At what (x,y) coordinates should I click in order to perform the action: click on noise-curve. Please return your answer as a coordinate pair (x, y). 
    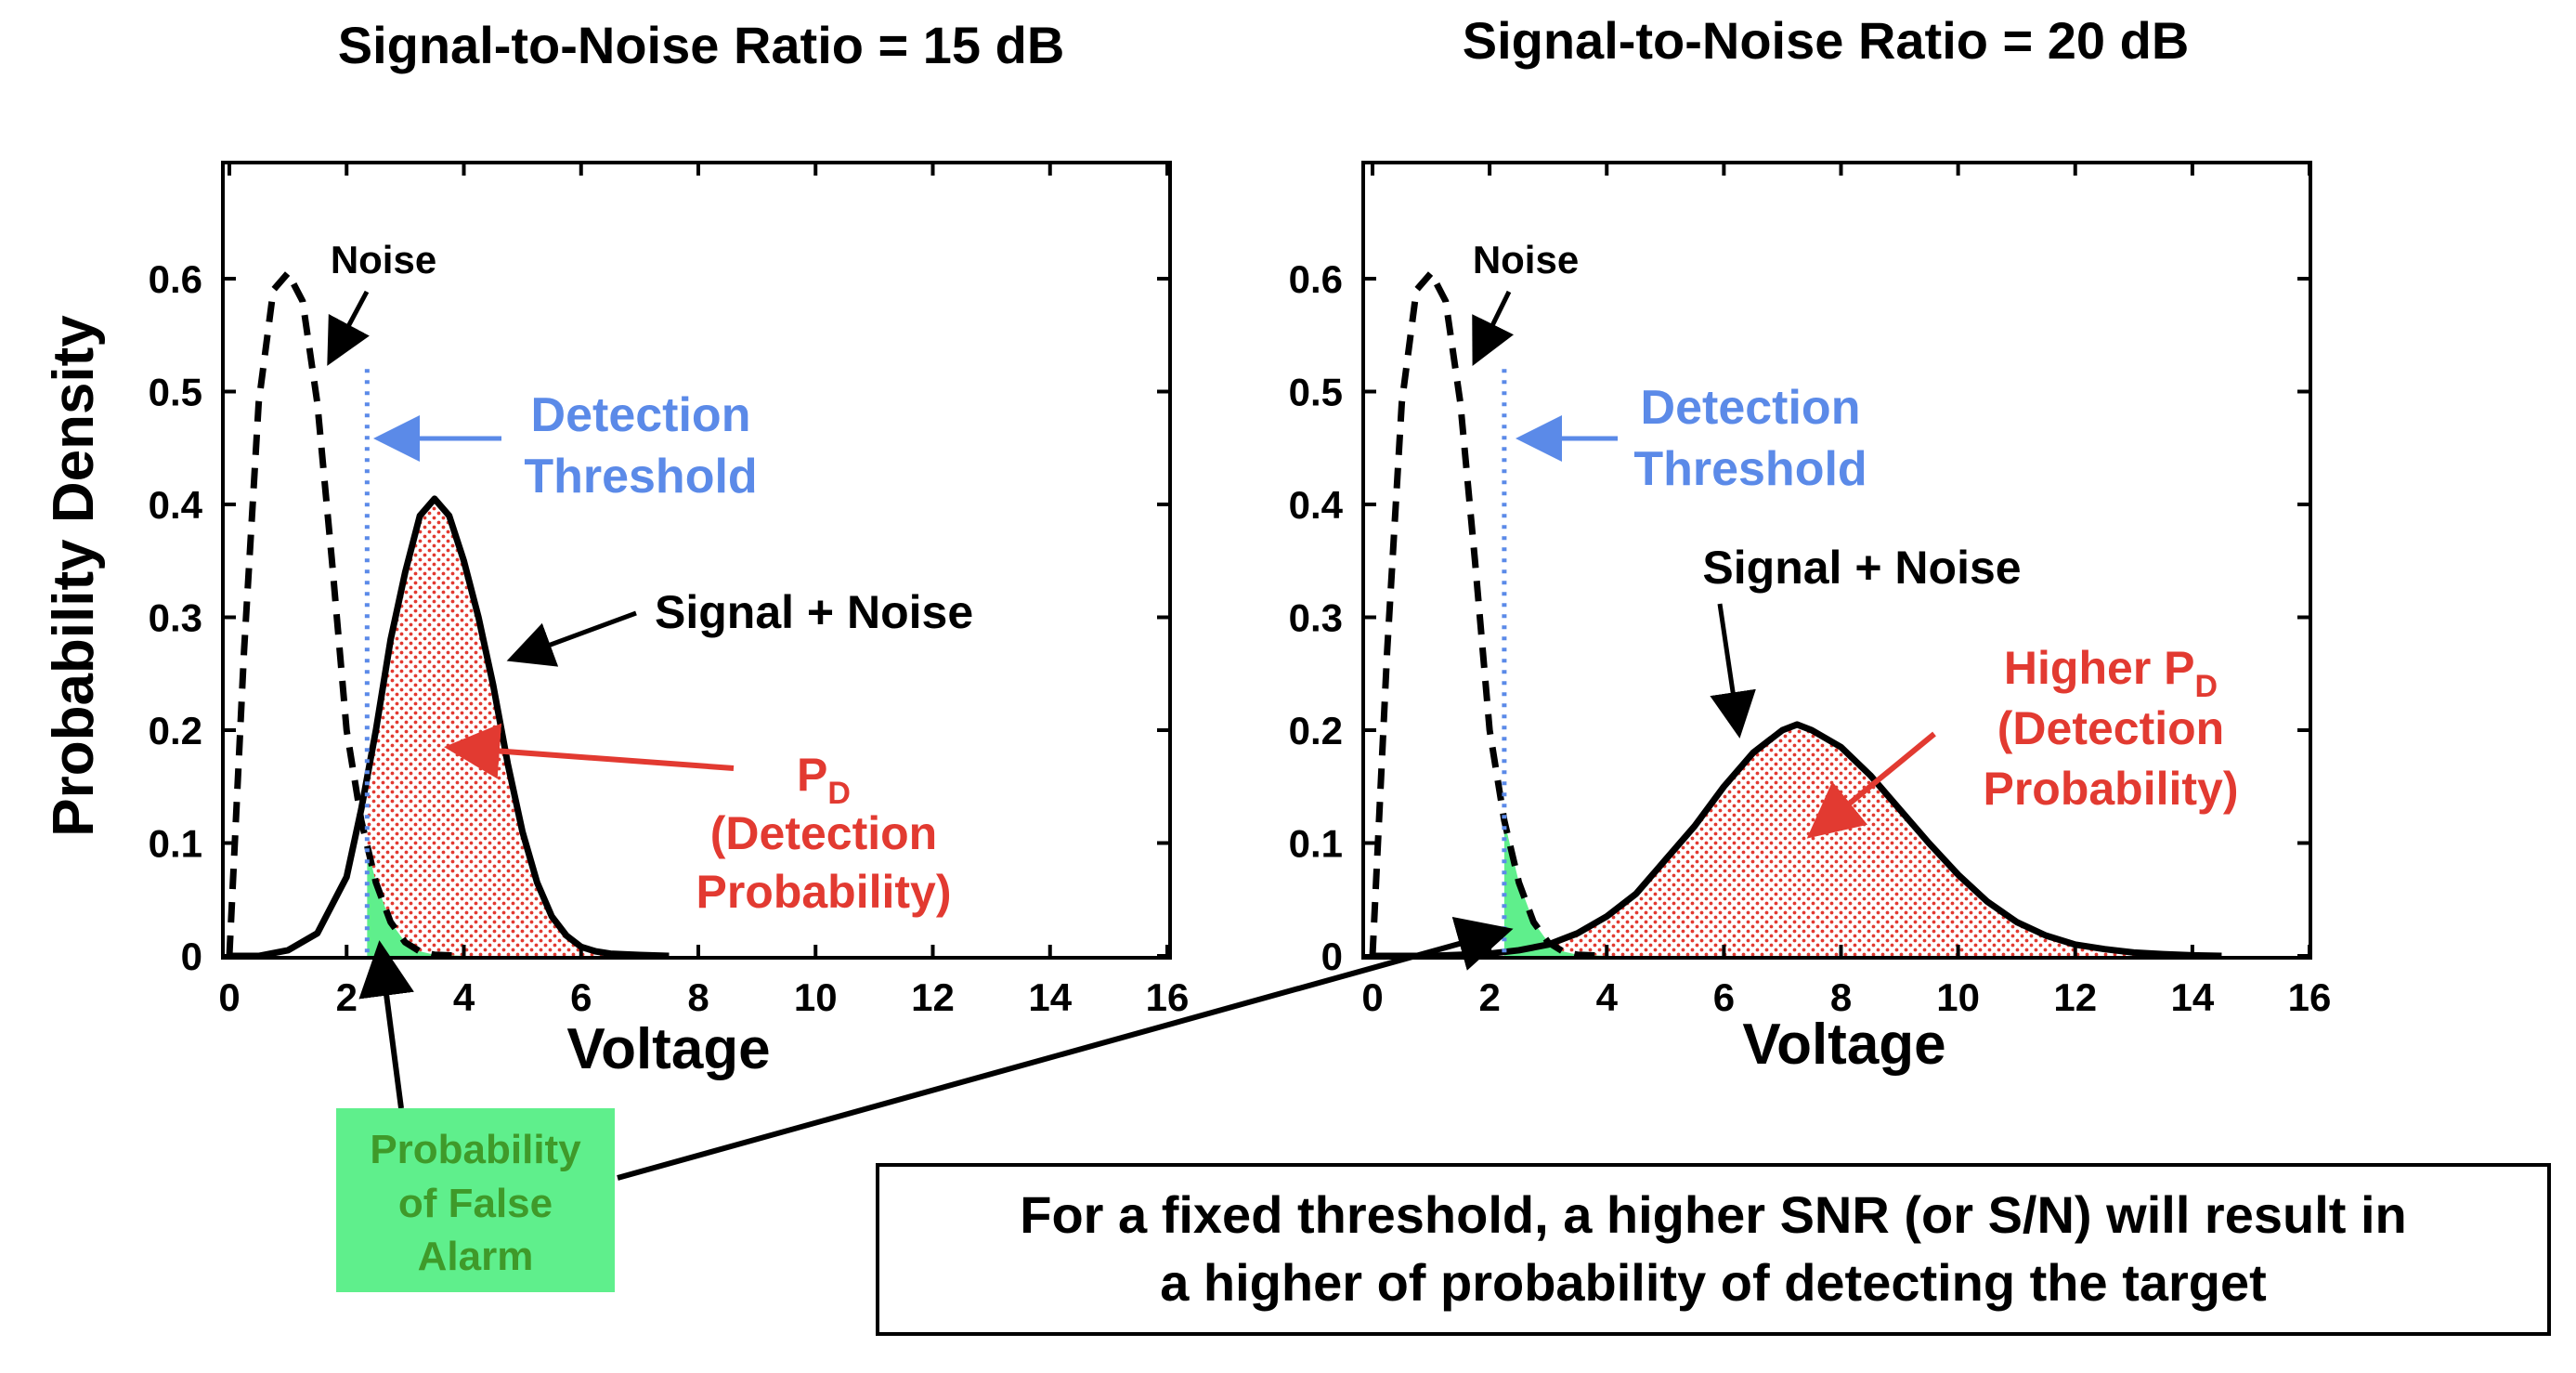
    Looking at the image, I should click on (1488, 615).